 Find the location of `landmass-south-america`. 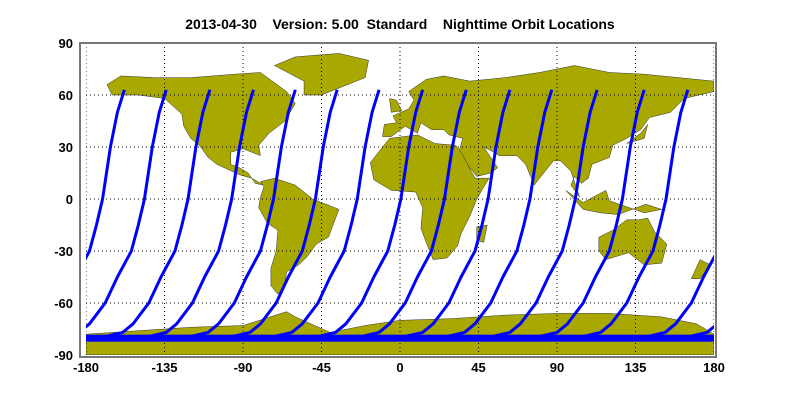

landmass-south-america is located at coordinates (299, 236).